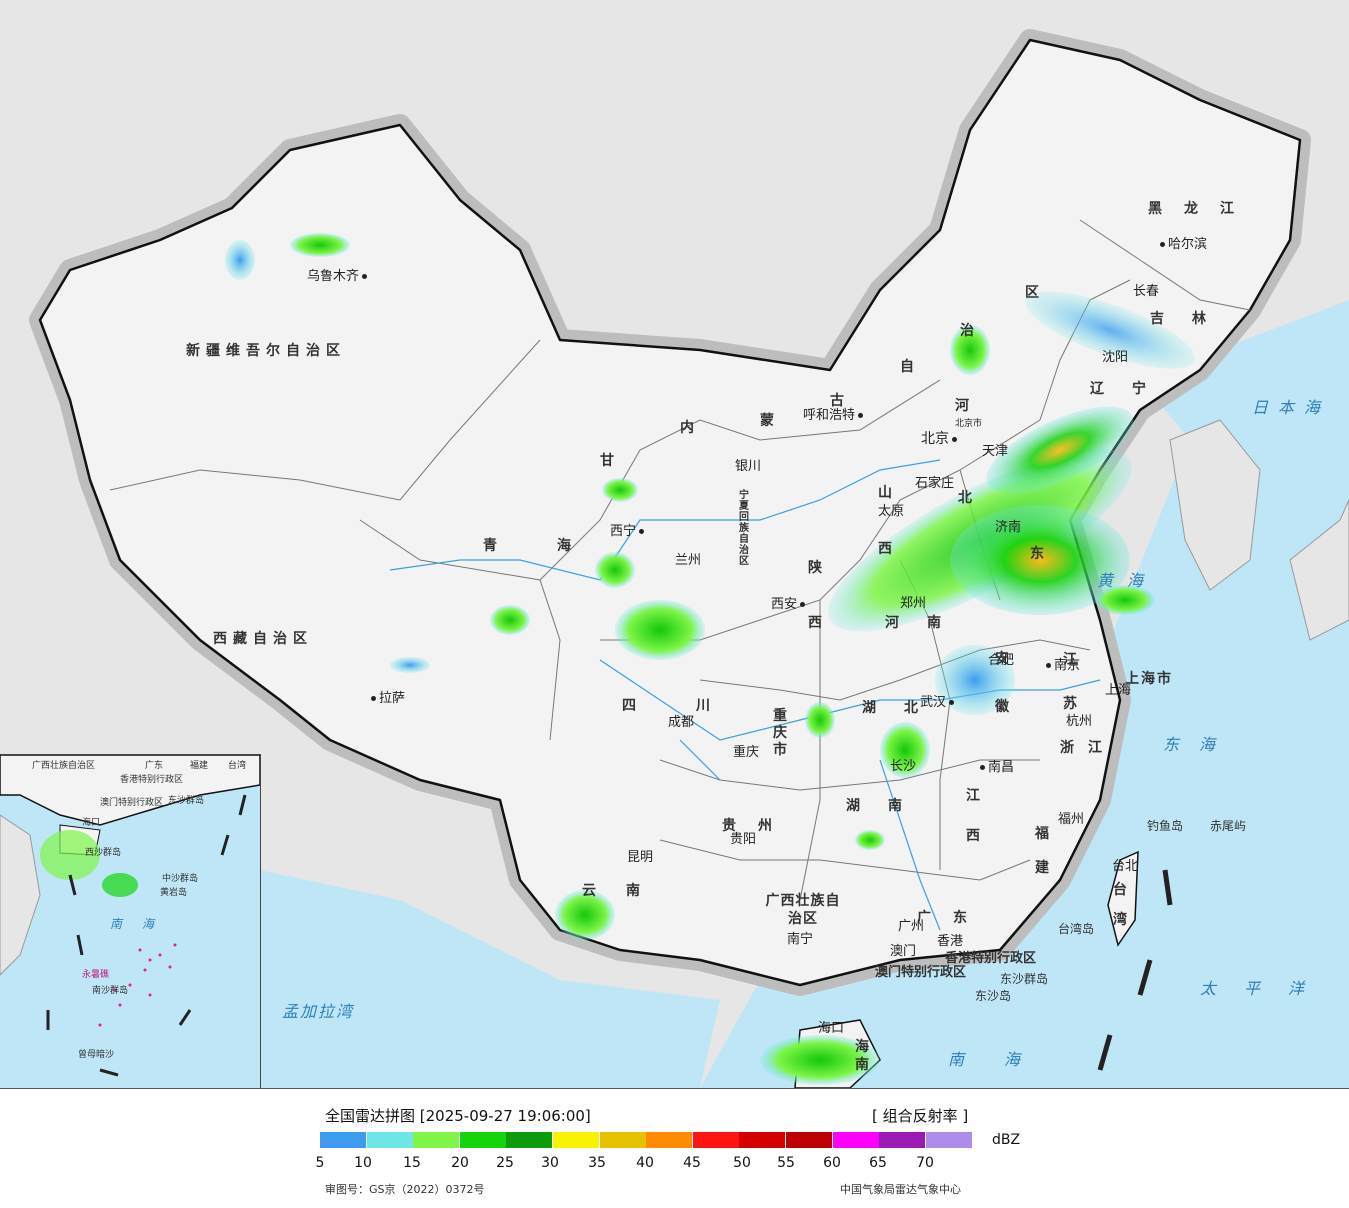 Image resolution: width=1349 pixels, height=1208 pixels. I want to click on city-chongqing: 重庆, so click(746, 752).